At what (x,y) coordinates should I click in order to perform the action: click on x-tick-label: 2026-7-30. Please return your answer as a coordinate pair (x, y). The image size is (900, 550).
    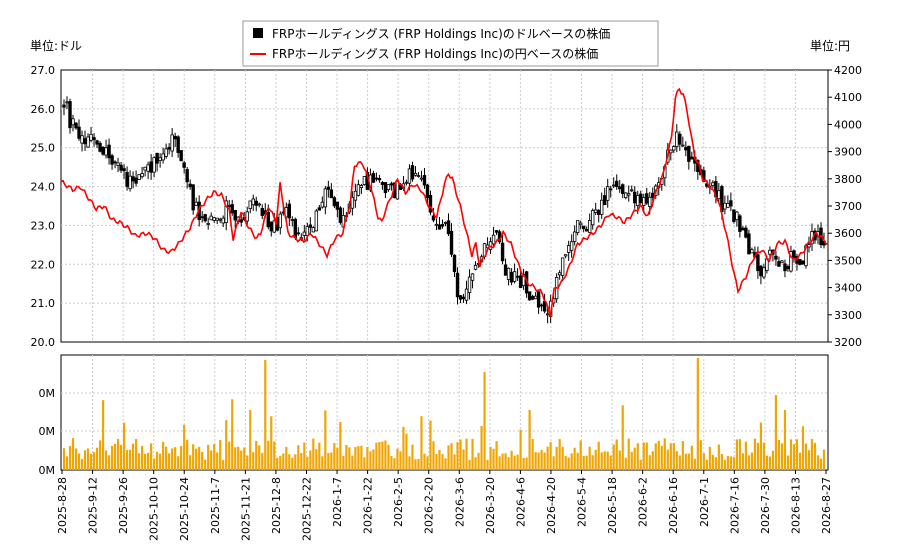
    Looking at the image, I should click on (765, 505).